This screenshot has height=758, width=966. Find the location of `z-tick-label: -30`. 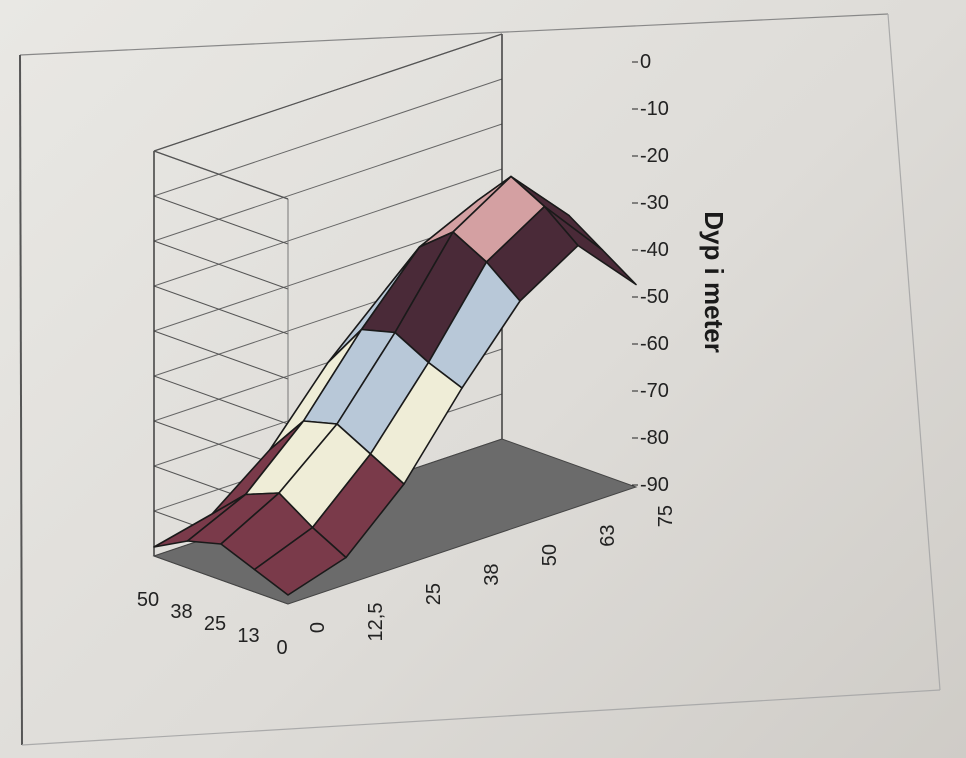

z-tick-label: -30 is located at coordinates (654, 203).